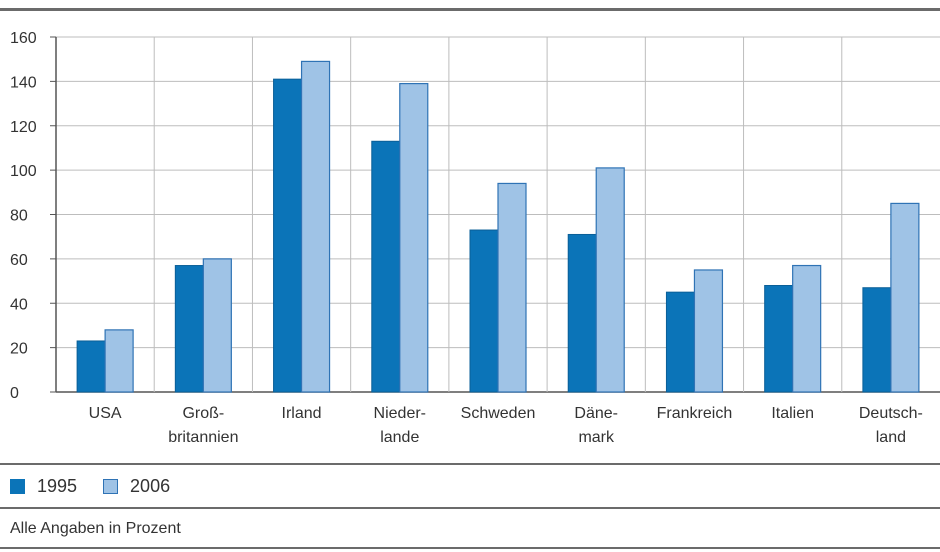  Describe the element at coordinates (891, 437) in the screenshot. I see `x-tick-label: land` at that location.